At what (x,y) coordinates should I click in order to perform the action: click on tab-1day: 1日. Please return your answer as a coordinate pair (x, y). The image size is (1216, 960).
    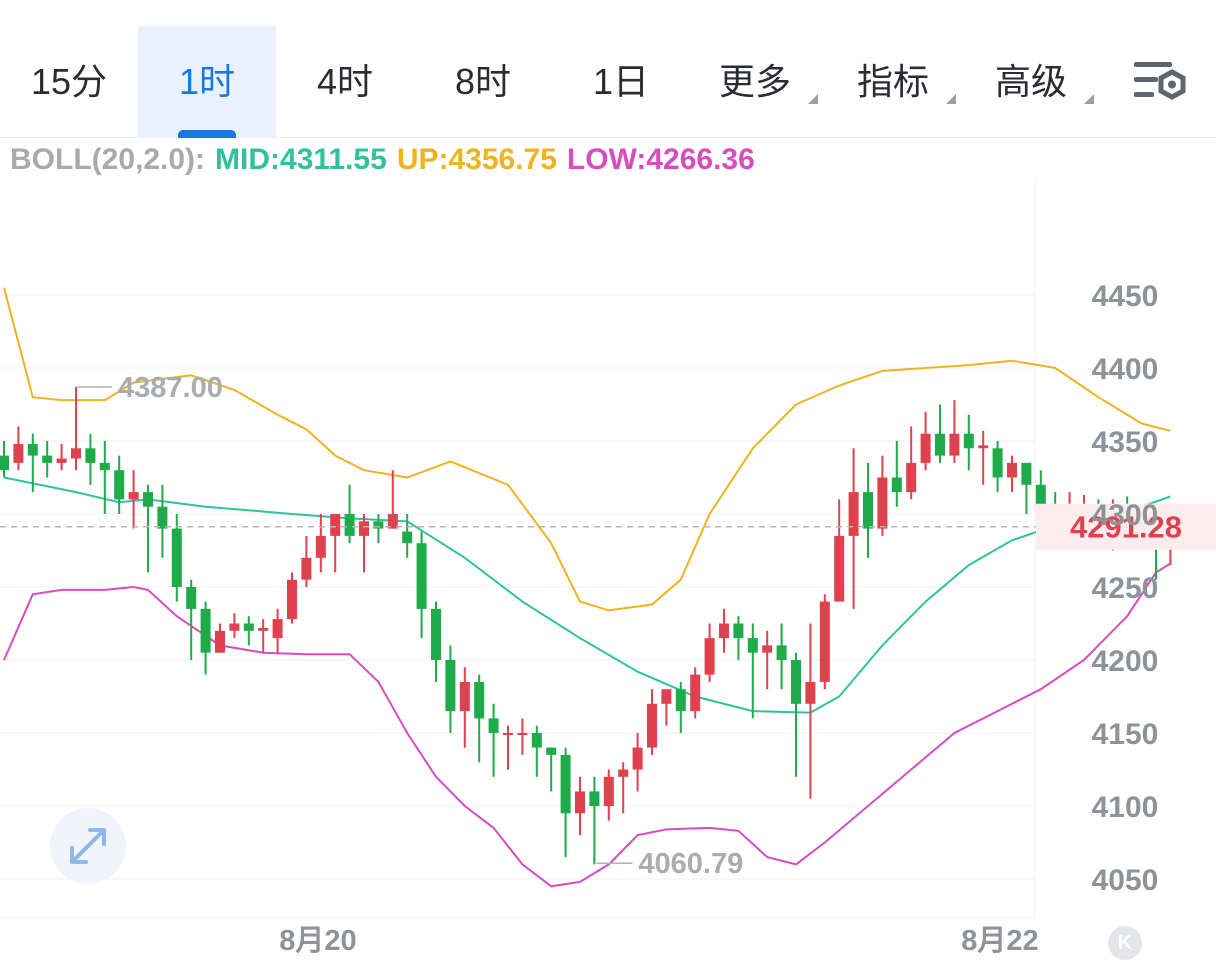
    Looking at the image, I should click on (621, 82).